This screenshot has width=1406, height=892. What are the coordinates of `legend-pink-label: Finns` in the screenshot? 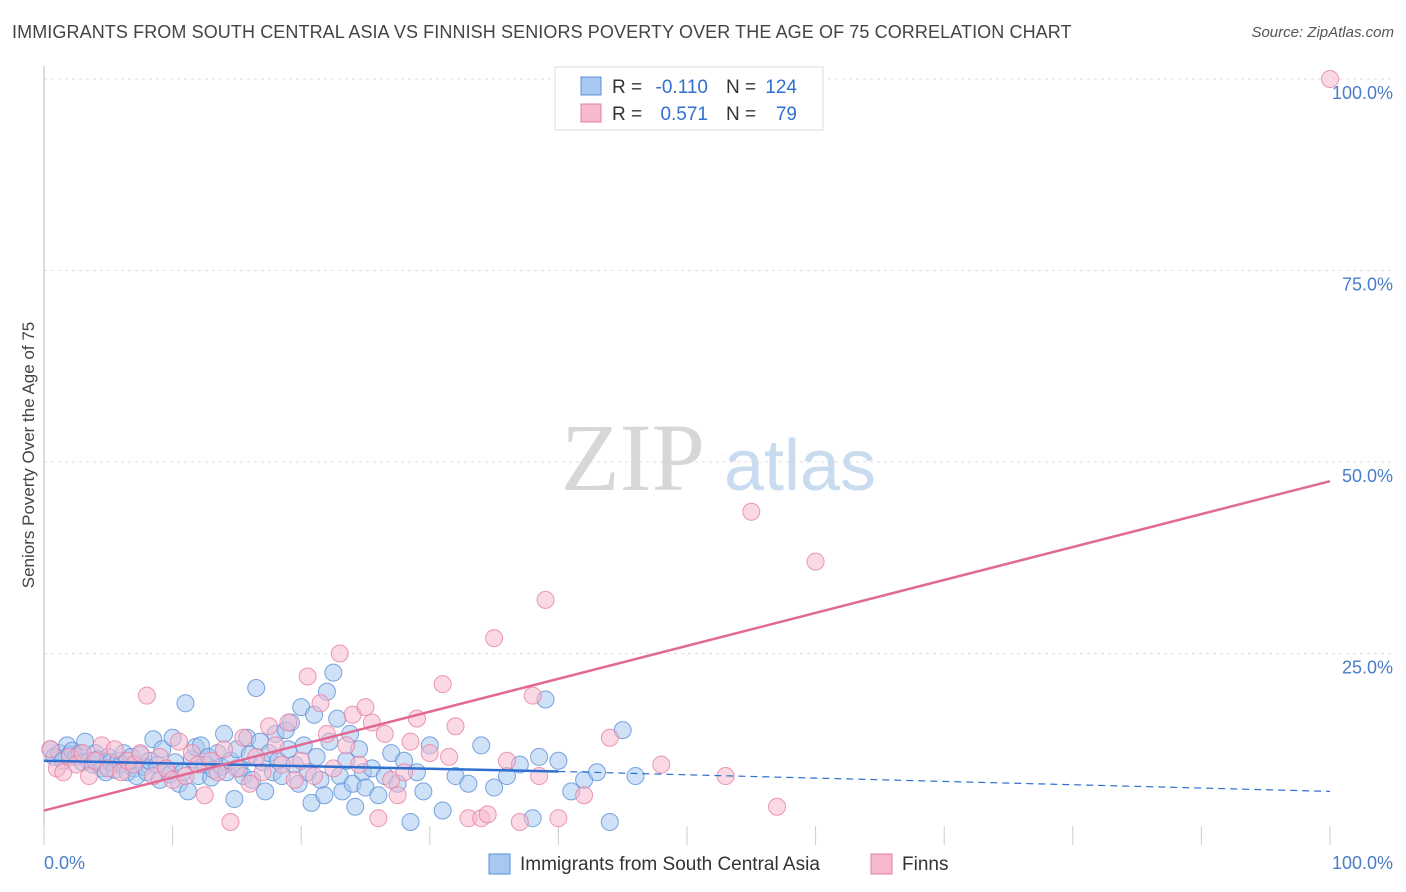 It's located at (925, 864).